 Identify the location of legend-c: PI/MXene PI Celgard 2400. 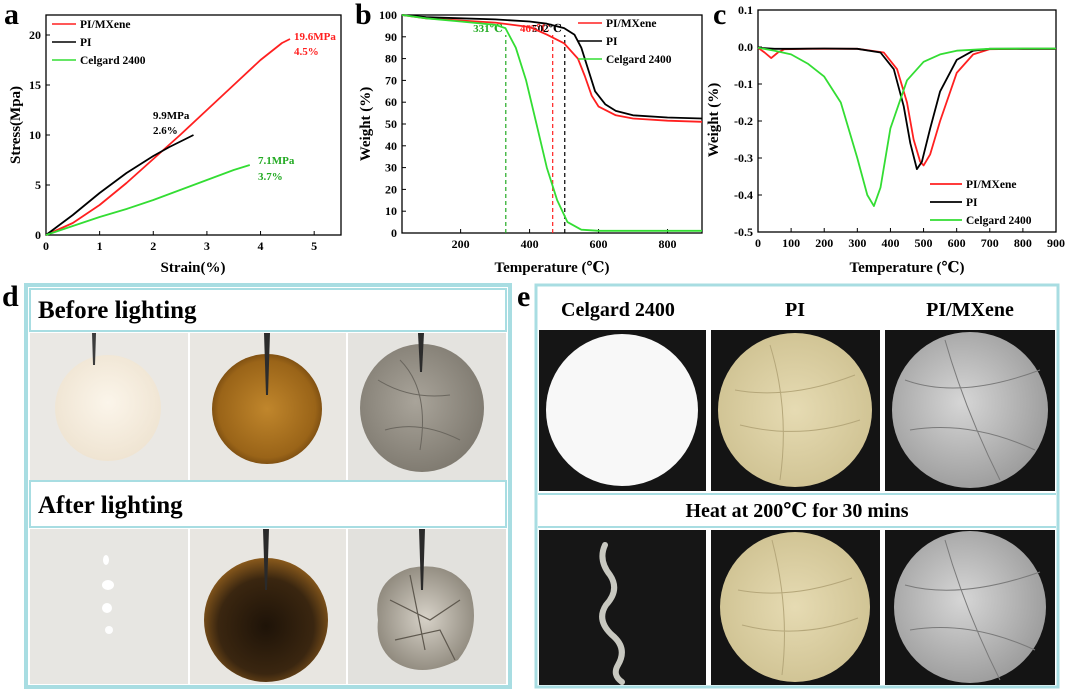
(981, 203).